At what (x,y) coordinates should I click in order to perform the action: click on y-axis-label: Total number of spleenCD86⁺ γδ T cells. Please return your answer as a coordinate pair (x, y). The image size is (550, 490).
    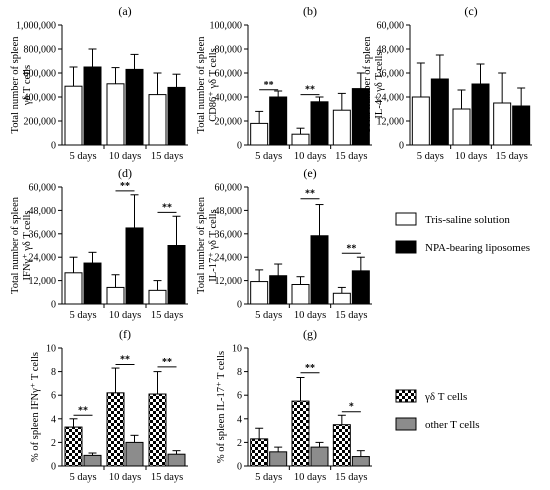
    Looking at the image, I should click on (207, 85).